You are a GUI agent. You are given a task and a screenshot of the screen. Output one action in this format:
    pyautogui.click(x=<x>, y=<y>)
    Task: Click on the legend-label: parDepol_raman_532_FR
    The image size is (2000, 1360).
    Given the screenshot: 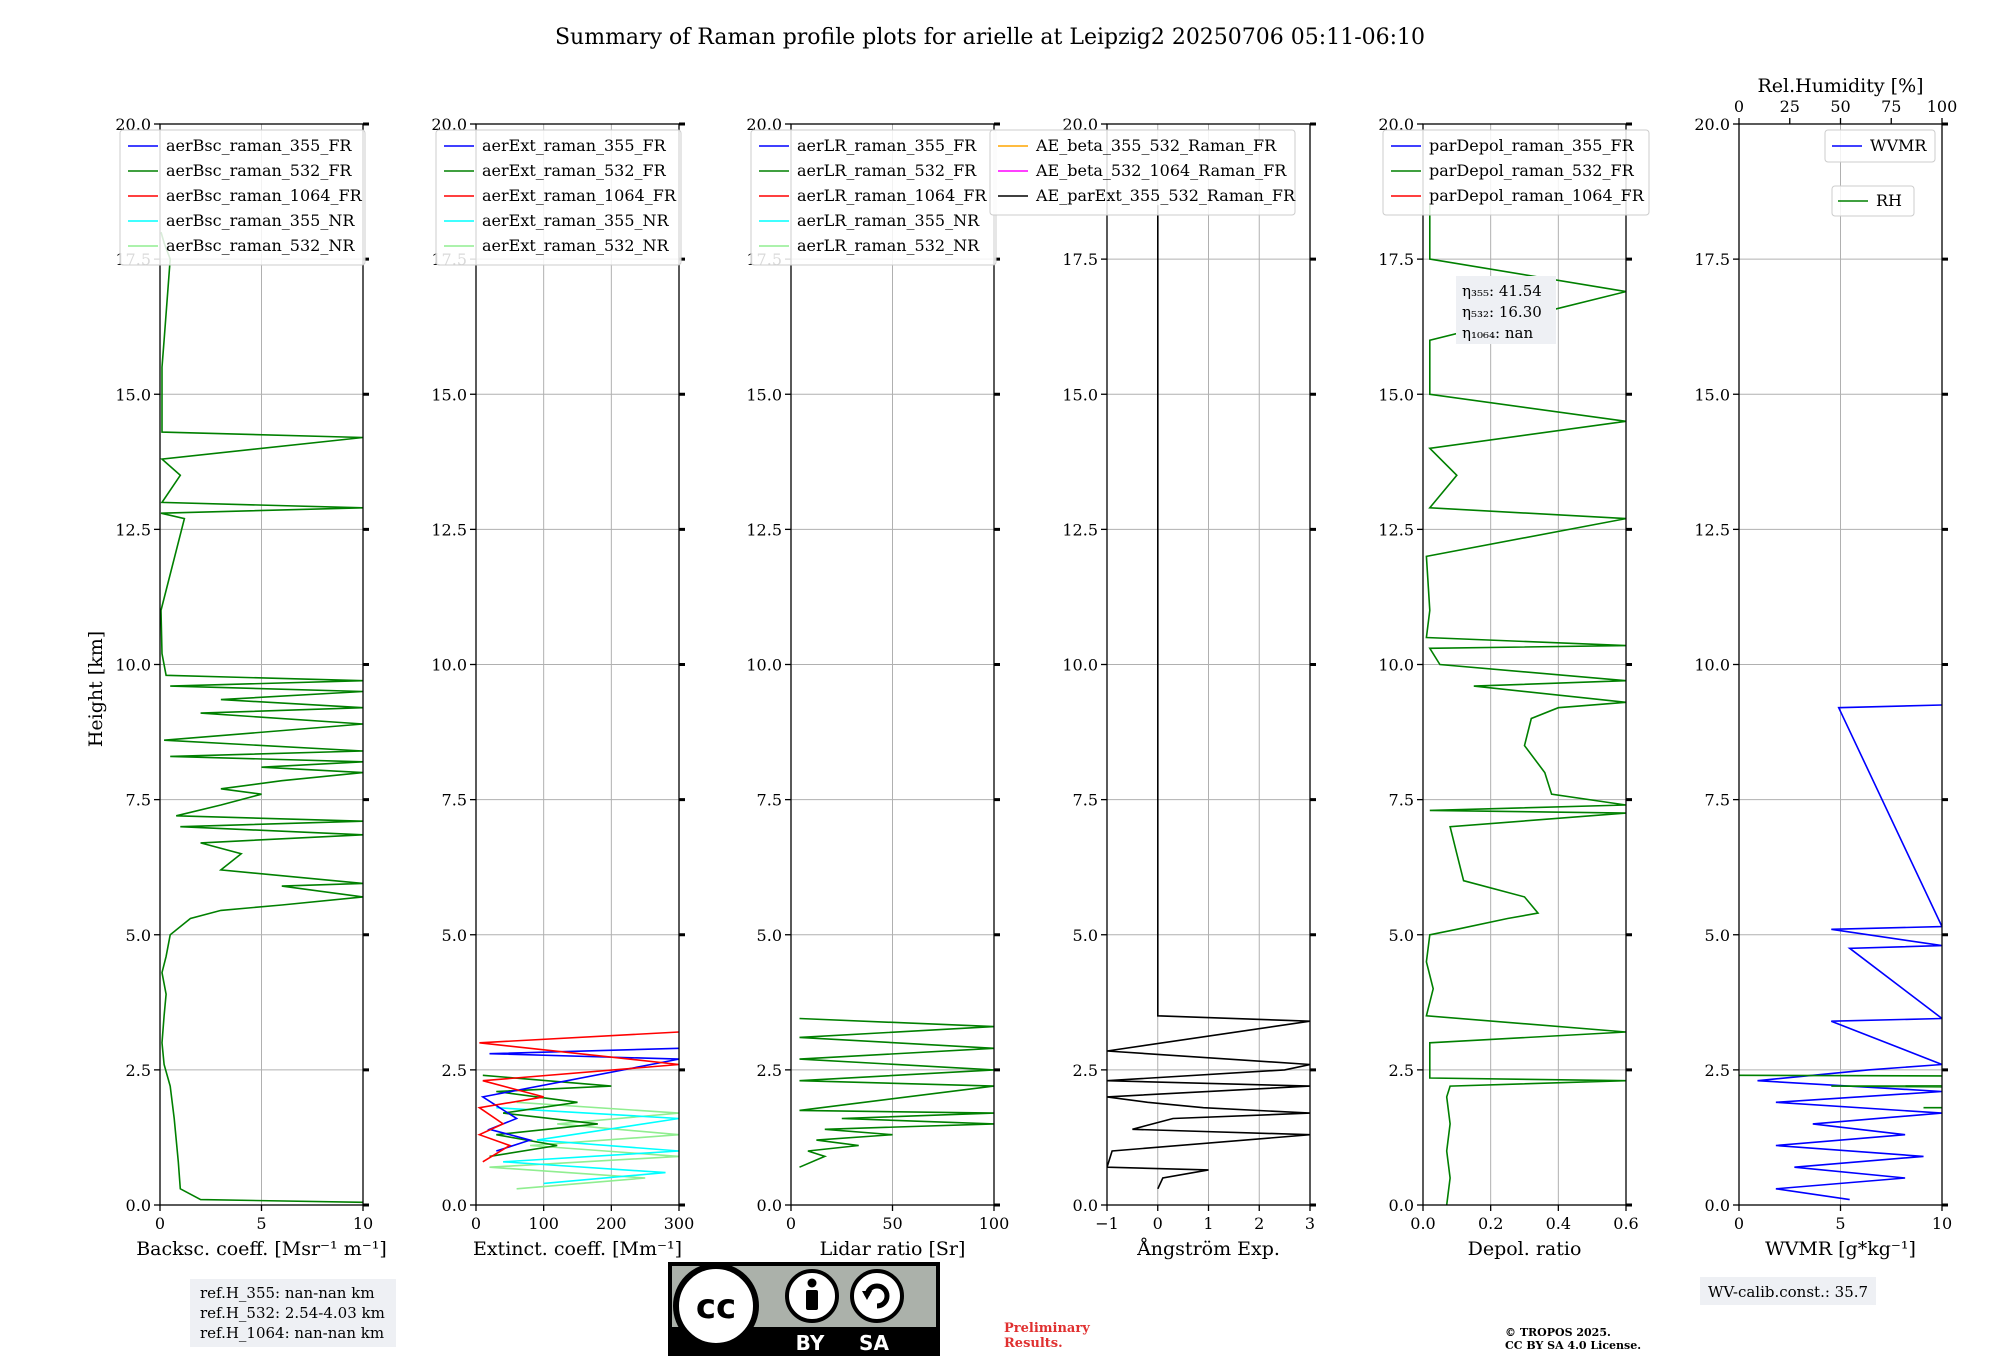 What is the action you would take?
    pyautogui.click(x=1532, y=170)
    